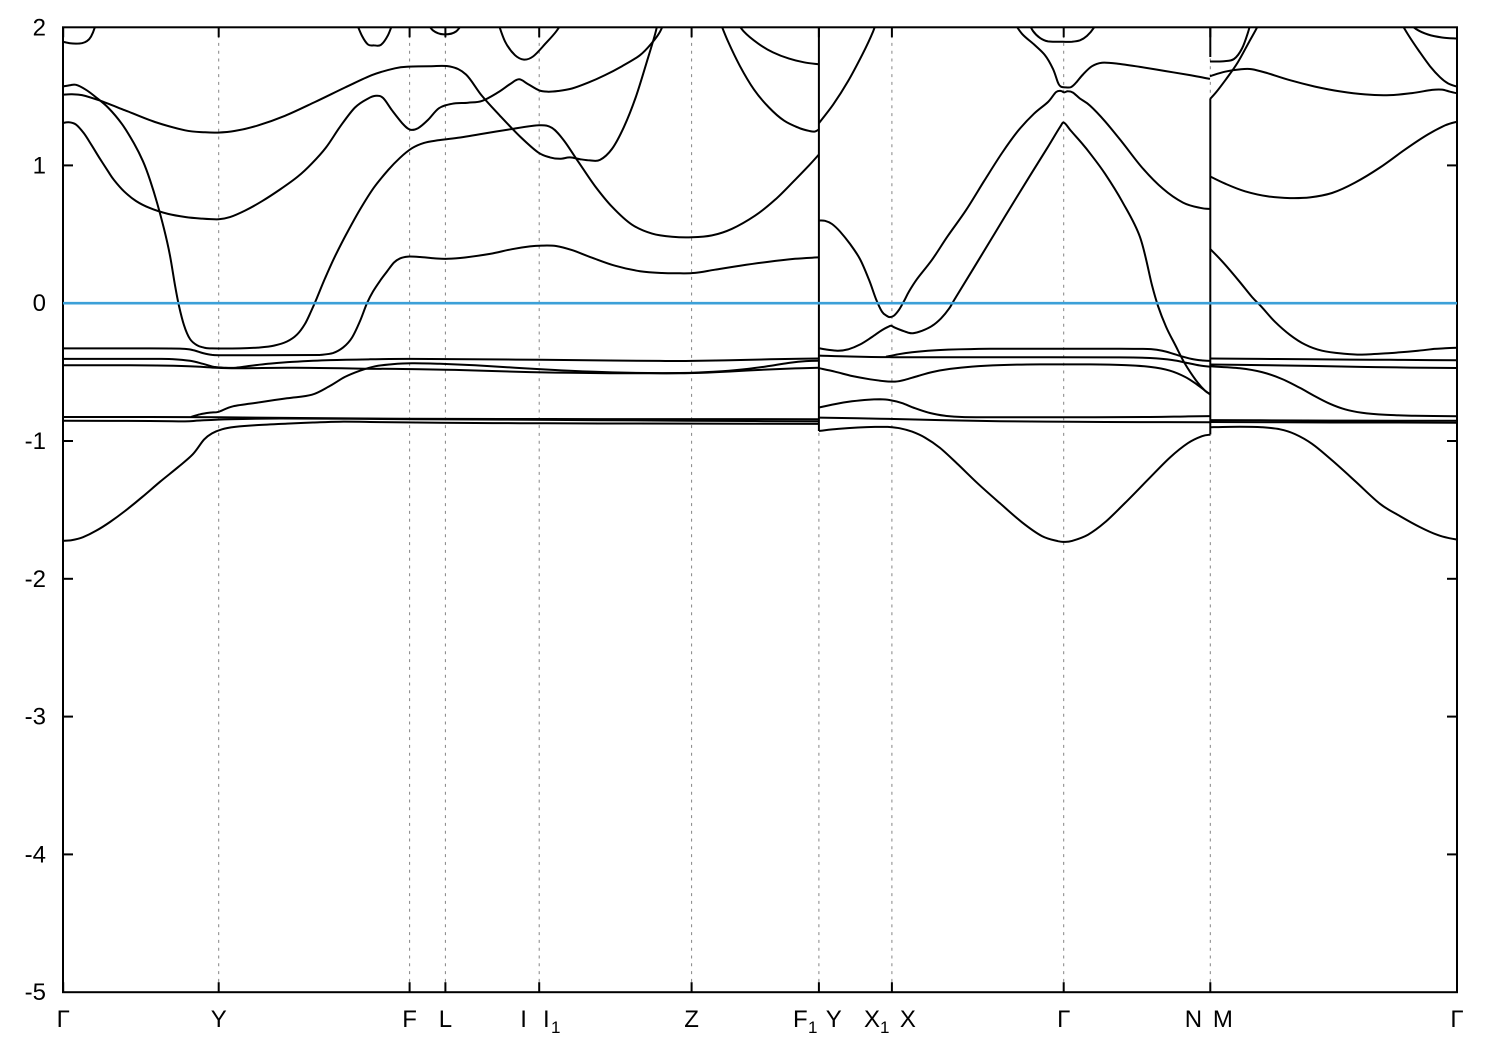 This screenshot has width=1500, height=1055. I want to click on svg-text: M, so click(1223, 1019).